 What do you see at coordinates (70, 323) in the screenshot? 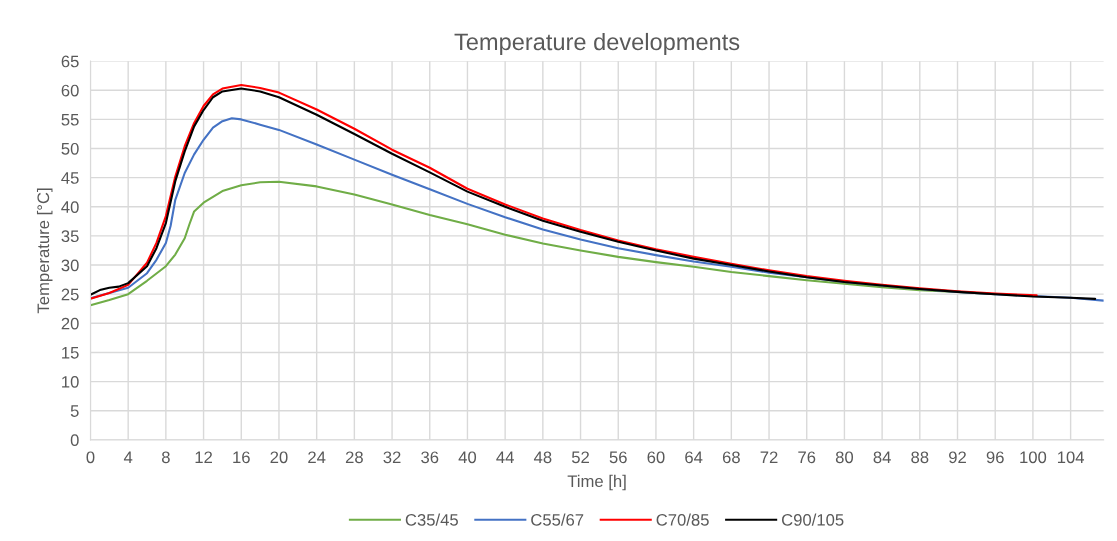
I see `y-tick-label: 20` at bounding box center [70, 323].